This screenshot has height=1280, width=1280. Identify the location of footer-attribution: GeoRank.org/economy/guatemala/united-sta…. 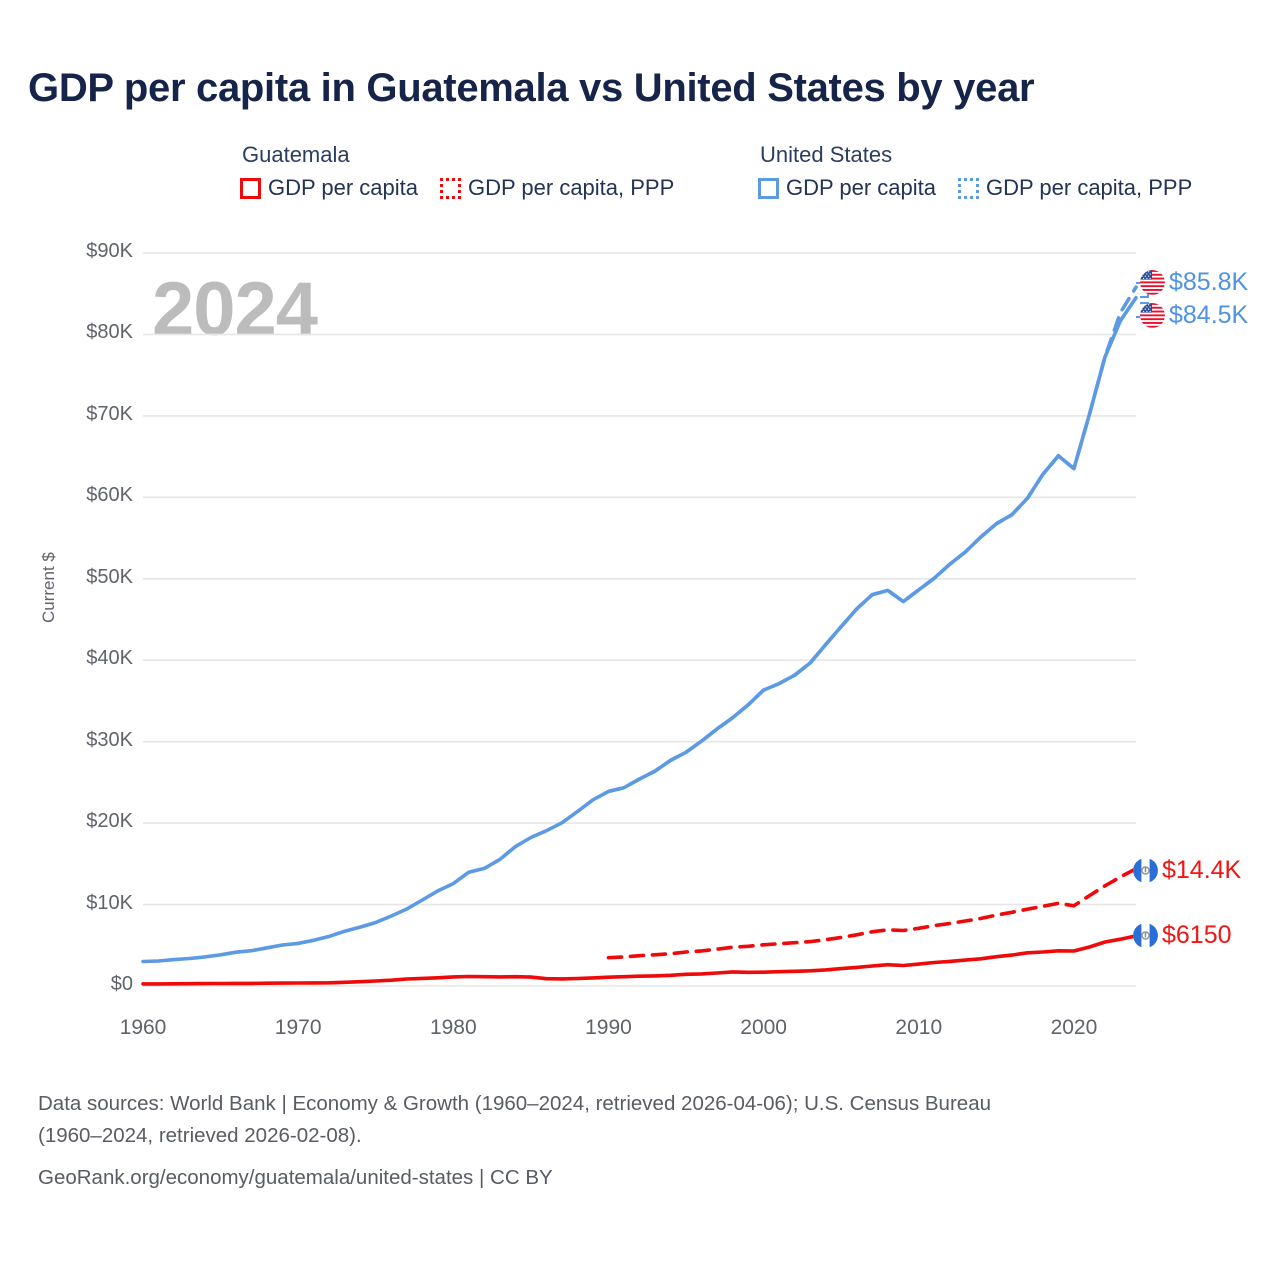
(295, 1177).